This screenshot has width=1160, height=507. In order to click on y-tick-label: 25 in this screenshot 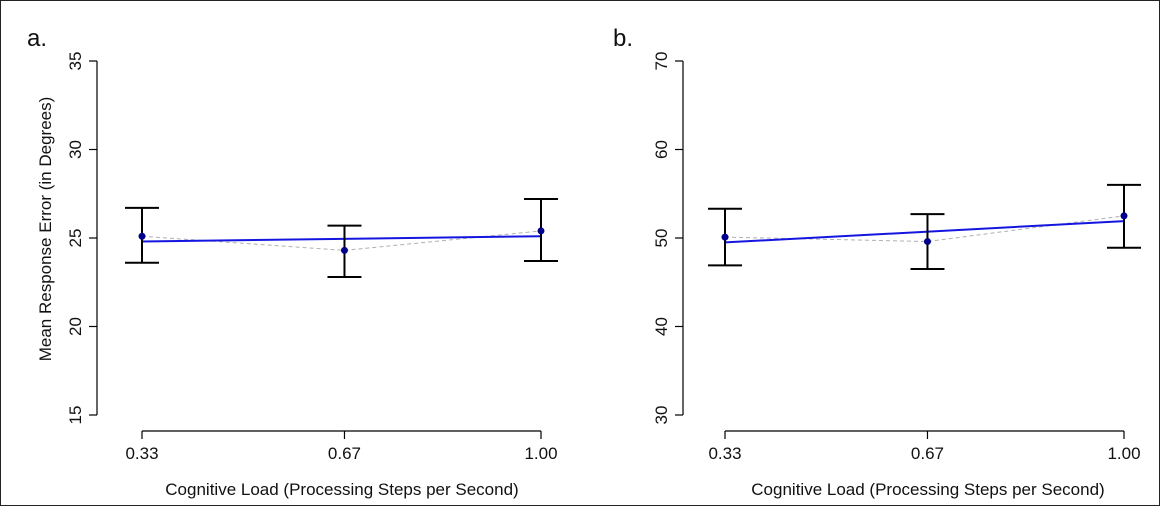, I will do `click(75, 238)`.